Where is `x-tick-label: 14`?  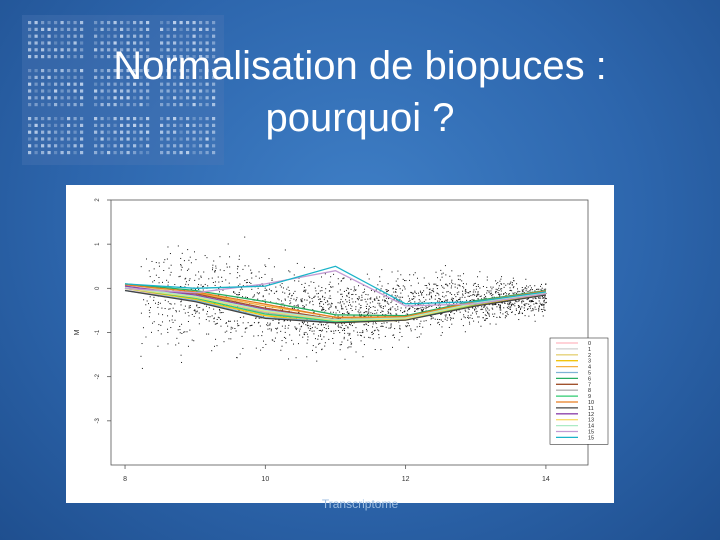 x-tick-label: 14 is located at coordinates (546, 479).